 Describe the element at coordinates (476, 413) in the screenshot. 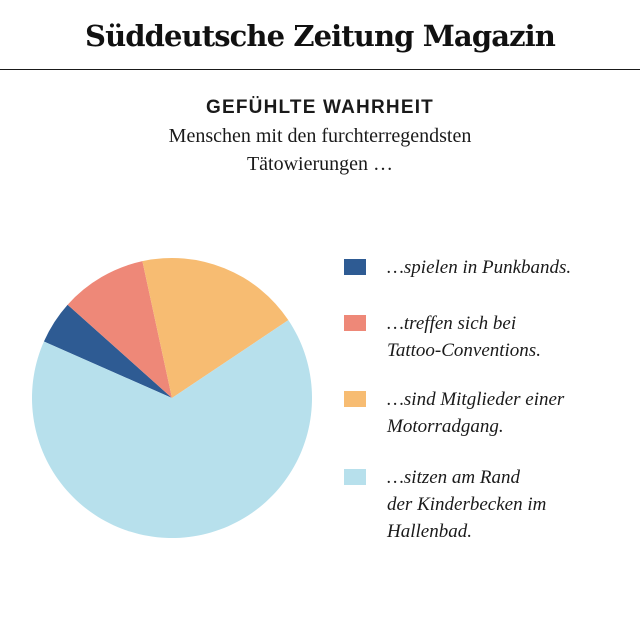

I see `legend-label: …sind Mitglieder einer Motorradgang.` at that location.